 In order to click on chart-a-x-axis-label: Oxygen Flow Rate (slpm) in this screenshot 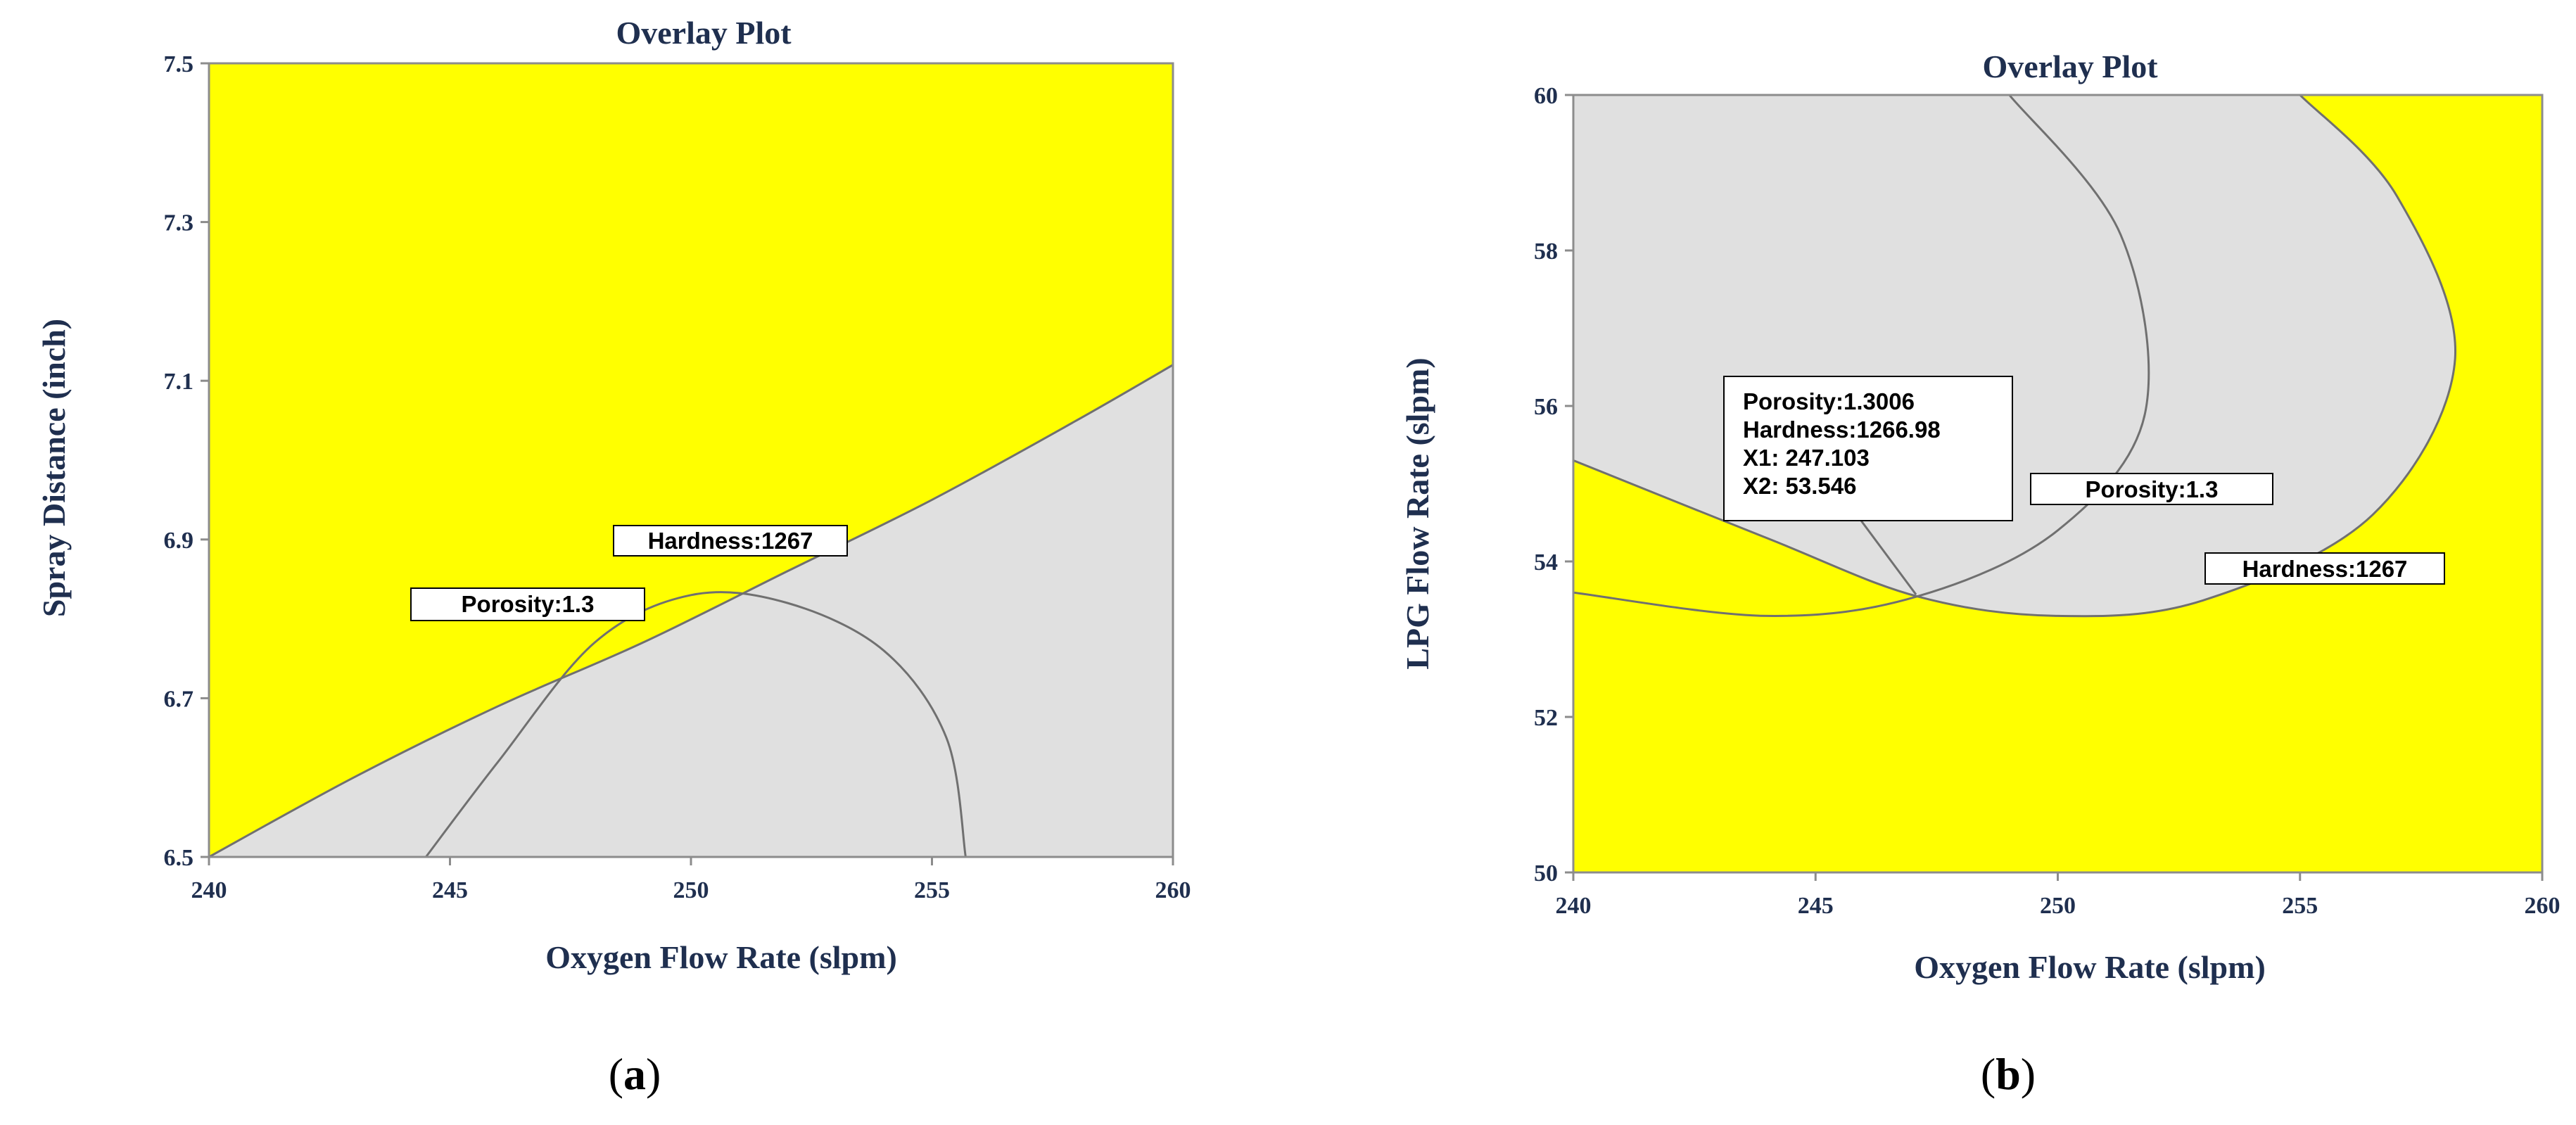, I will do `click(721, 957)`.